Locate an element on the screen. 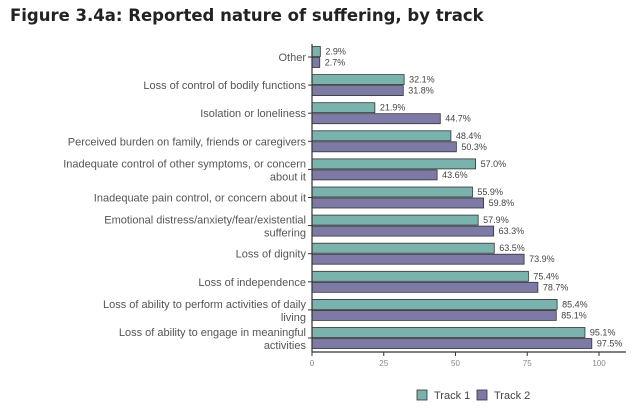 The image size is (640, 408). category-label: living is located at coordinates (293, 318).